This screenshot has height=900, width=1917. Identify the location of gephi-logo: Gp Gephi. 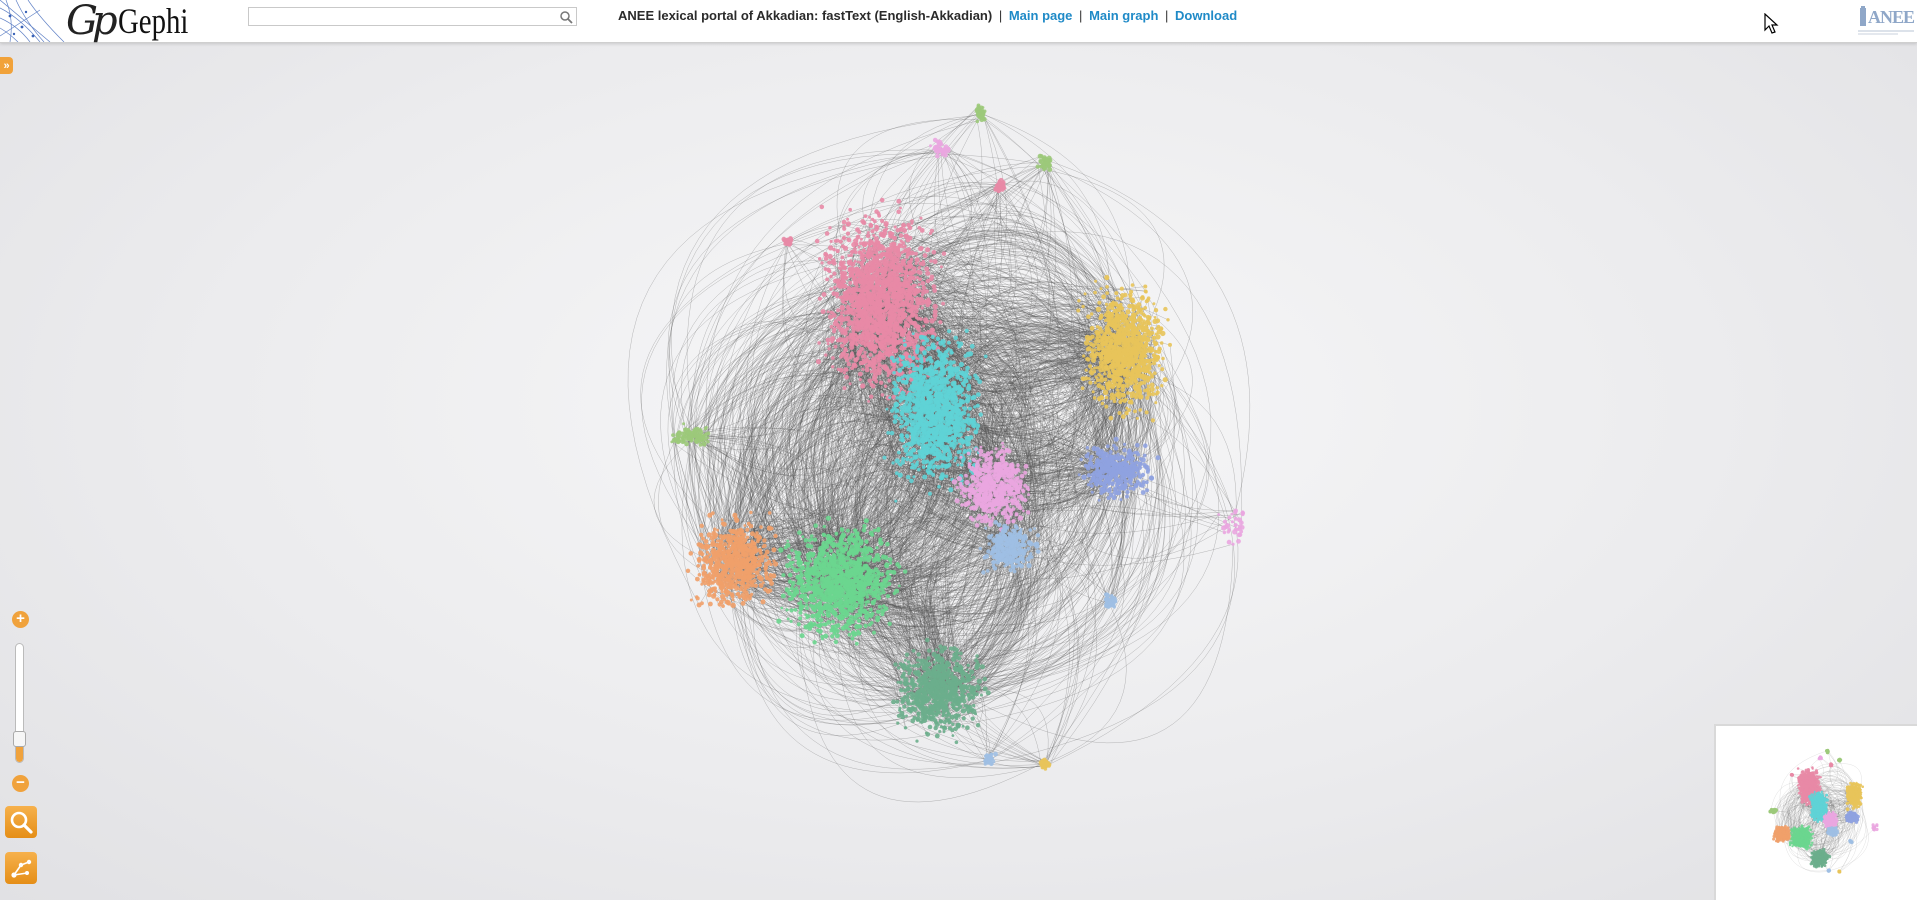
(136, 21).